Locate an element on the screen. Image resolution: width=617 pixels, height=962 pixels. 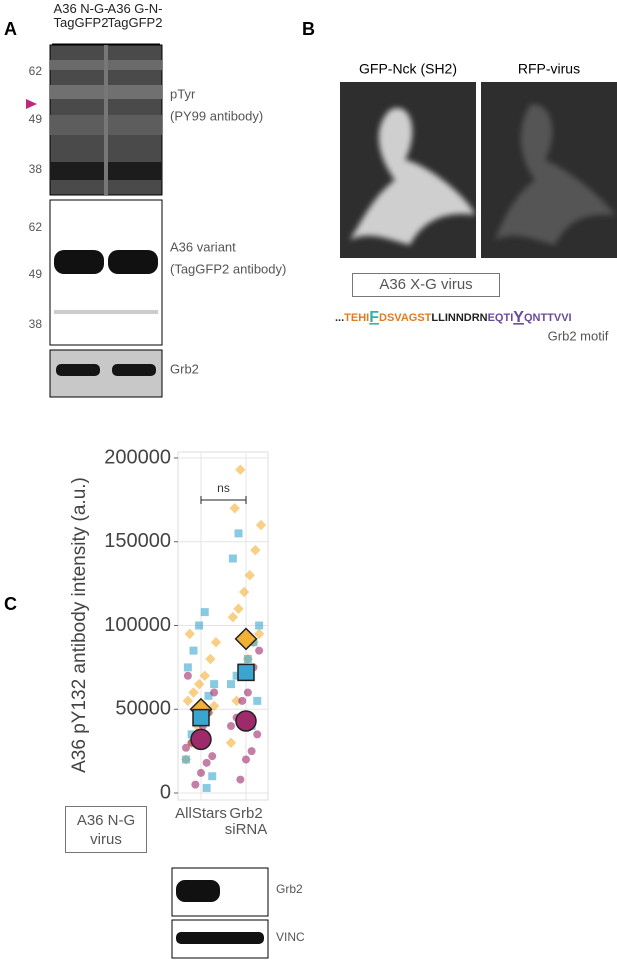
sequence-segment: DSVAGST is located at coordinates (405, 318).